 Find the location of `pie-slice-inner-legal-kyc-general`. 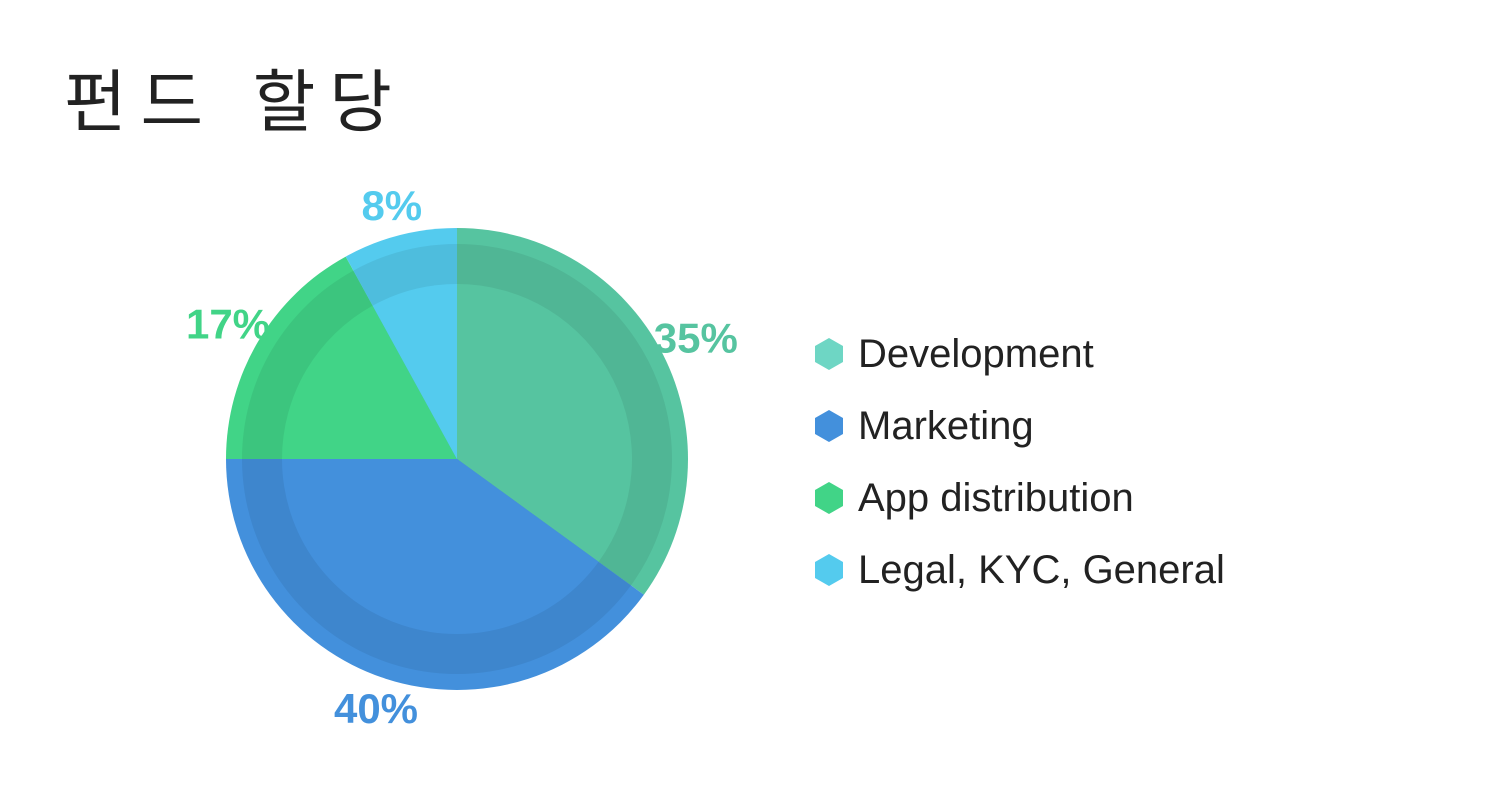

pie-slice-inner-legal-kyc-general is located at coordinates (414, 371).